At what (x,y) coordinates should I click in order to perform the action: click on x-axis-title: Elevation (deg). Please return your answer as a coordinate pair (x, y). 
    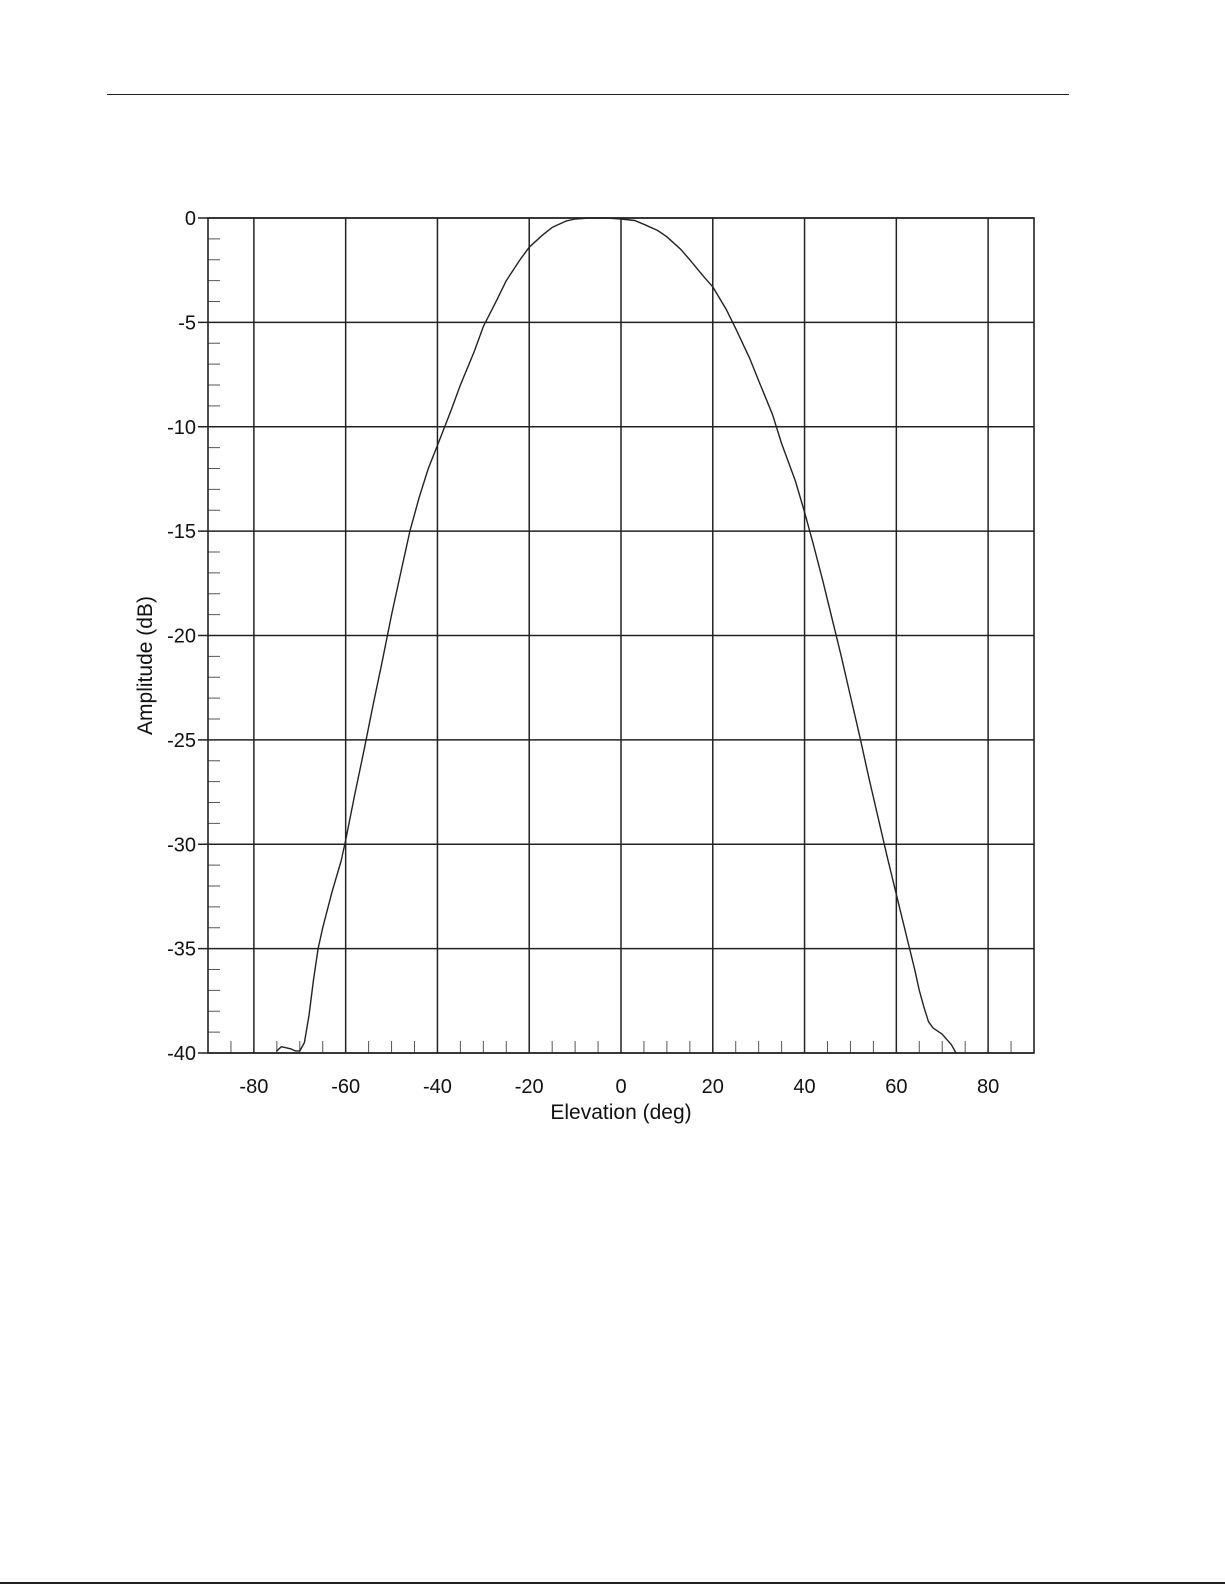
    Looking at the image, I should click on (620, 1112).